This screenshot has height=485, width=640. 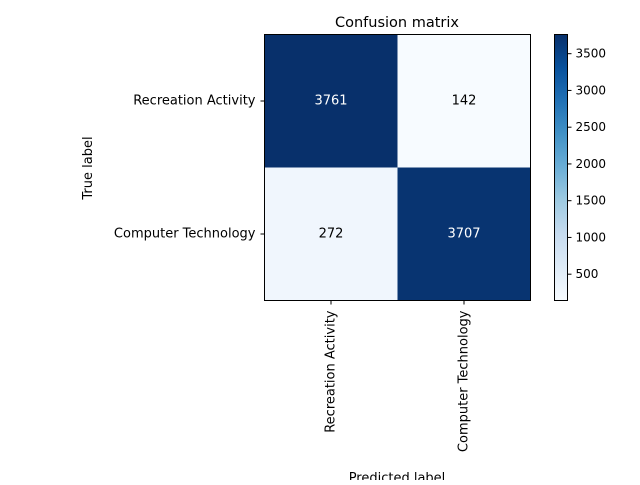 I want to click on cell-value-label: 3707, so click(x=463, y=234).